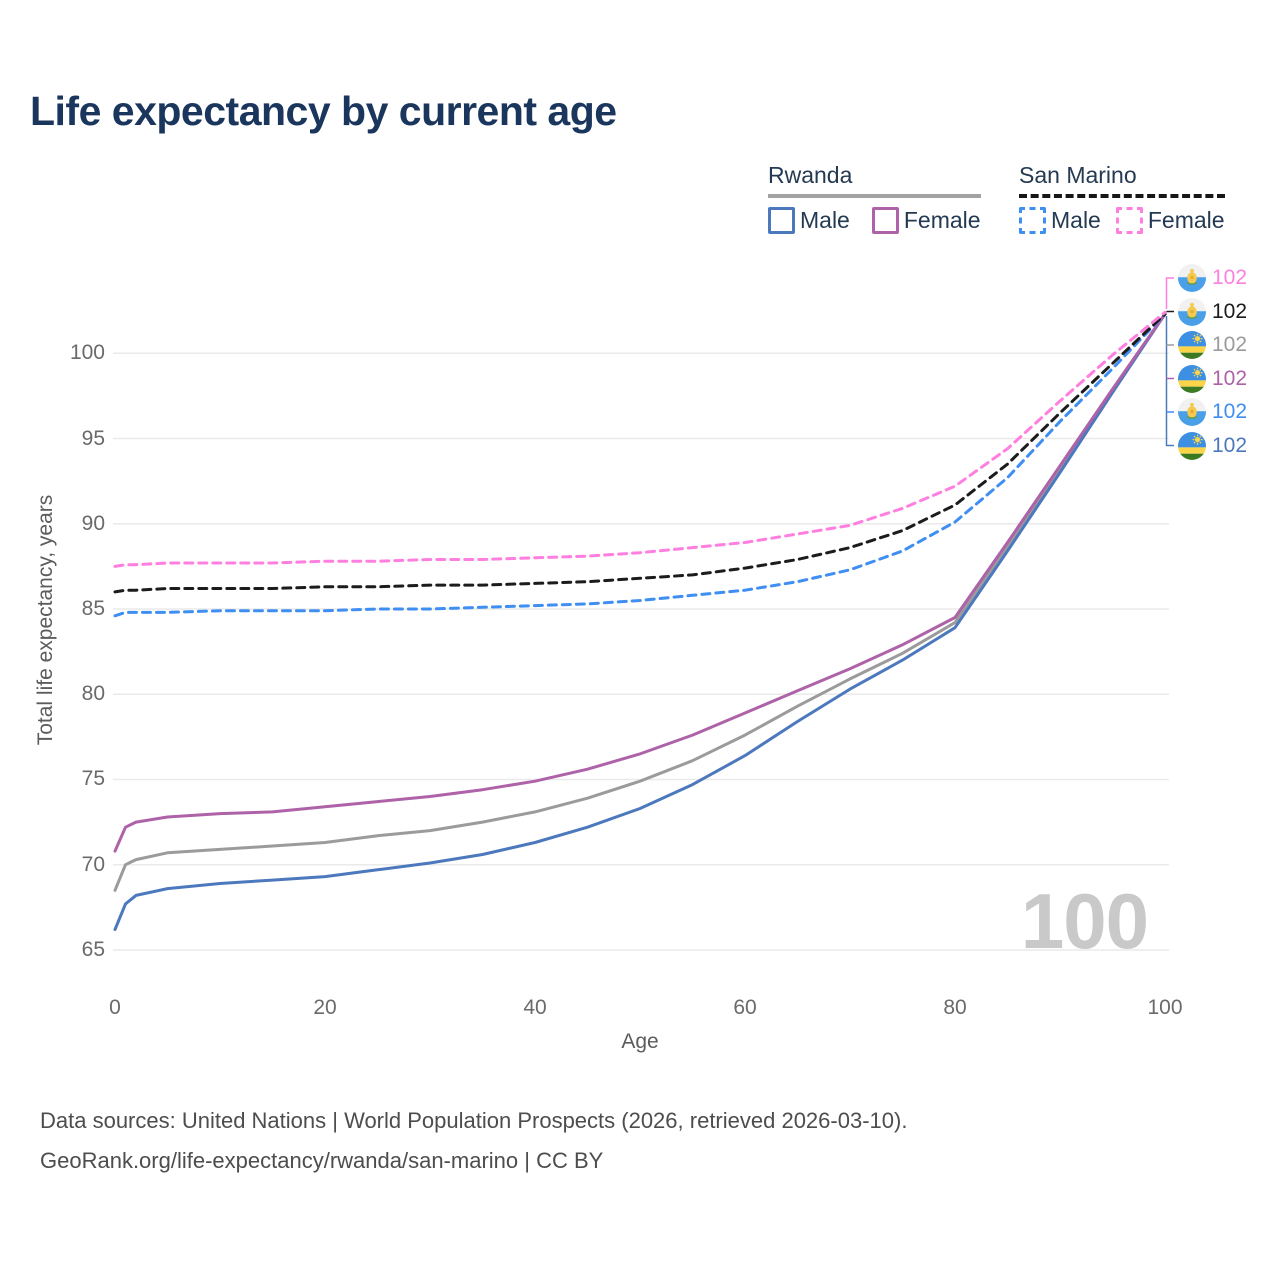  Describe the element at coordinates (93, 694) in the screenshot. I see `y-tick-label-80: 80` at that location.